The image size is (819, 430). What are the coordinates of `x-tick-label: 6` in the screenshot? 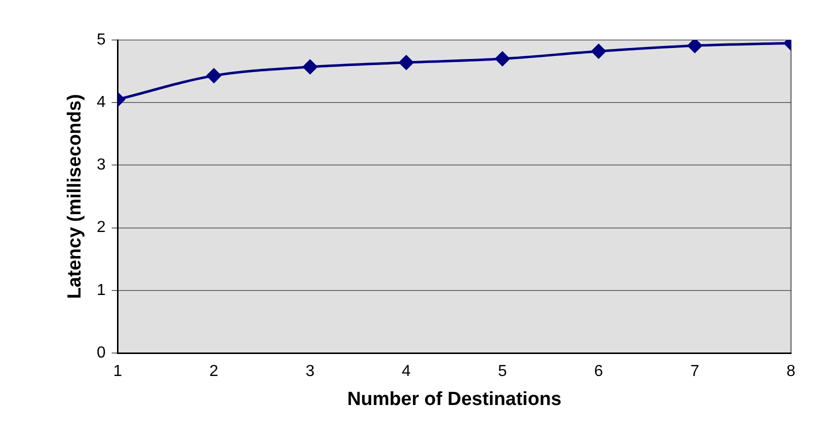 It's located at (599, 371).